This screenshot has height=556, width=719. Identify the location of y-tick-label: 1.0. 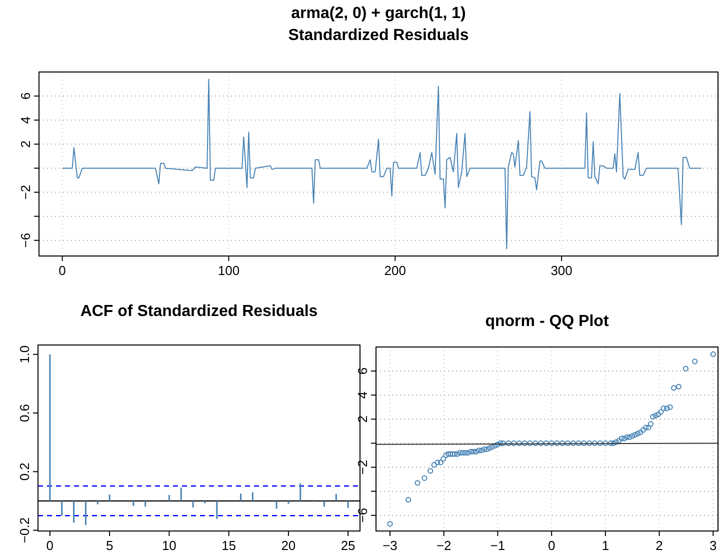
(24, 354).